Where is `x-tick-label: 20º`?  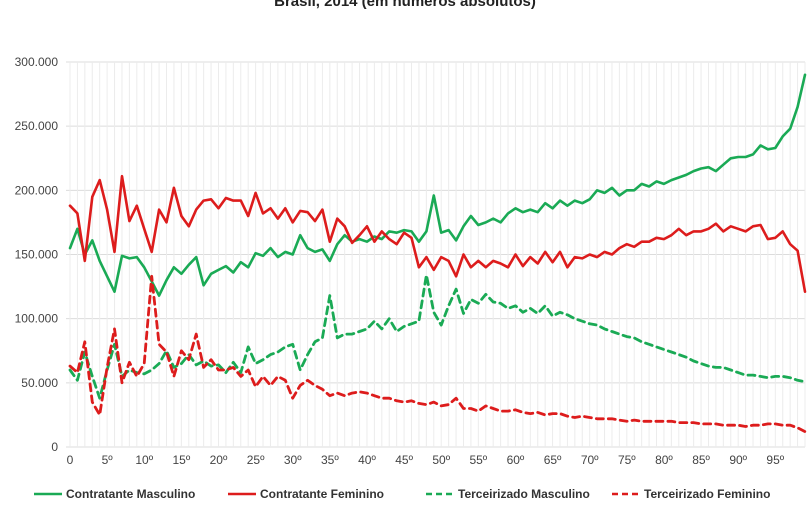 x-tick-label: 20º is located at coordinates (219, 460).